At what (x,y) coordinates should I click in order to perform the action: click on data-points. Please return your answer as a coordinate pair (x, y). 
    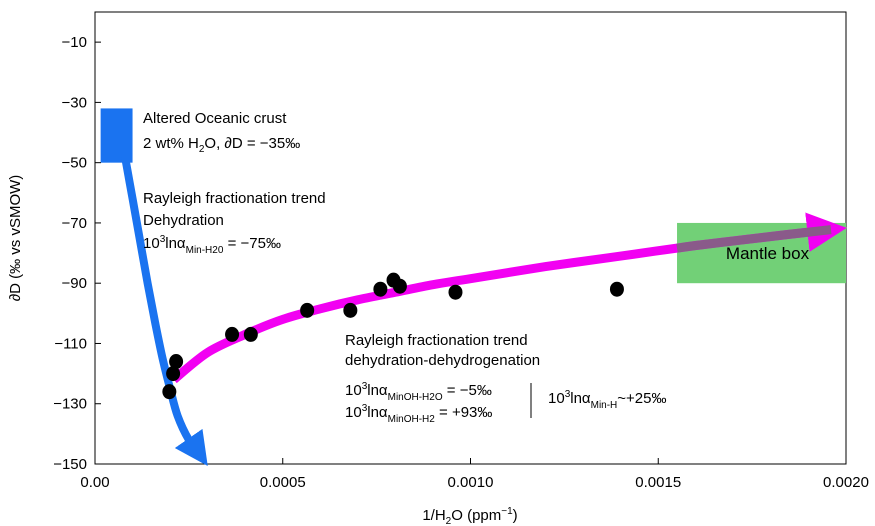
    Looking at the image, I should click on (393, 336).